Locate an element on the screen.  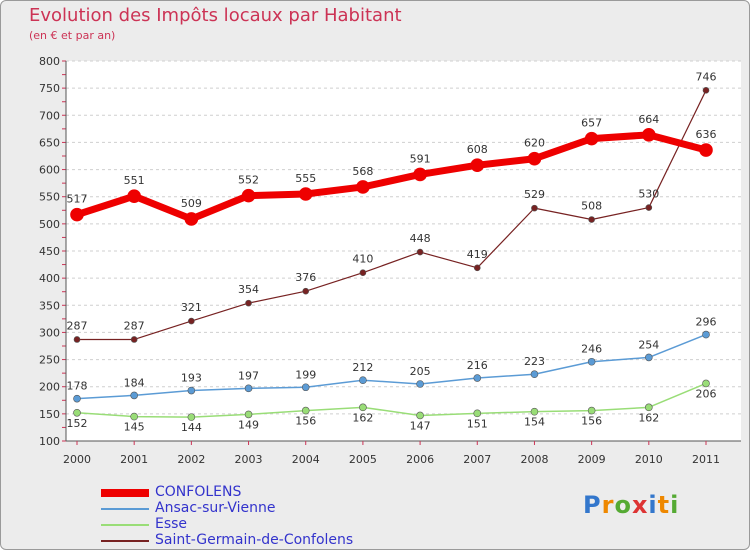
data-label: 246 is located at coordinates (591, 349).